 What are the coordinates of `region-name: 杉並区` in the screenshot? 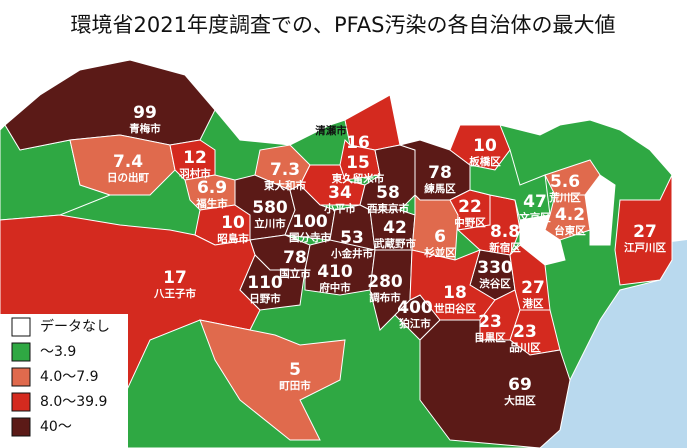 It's located at (440, 252).